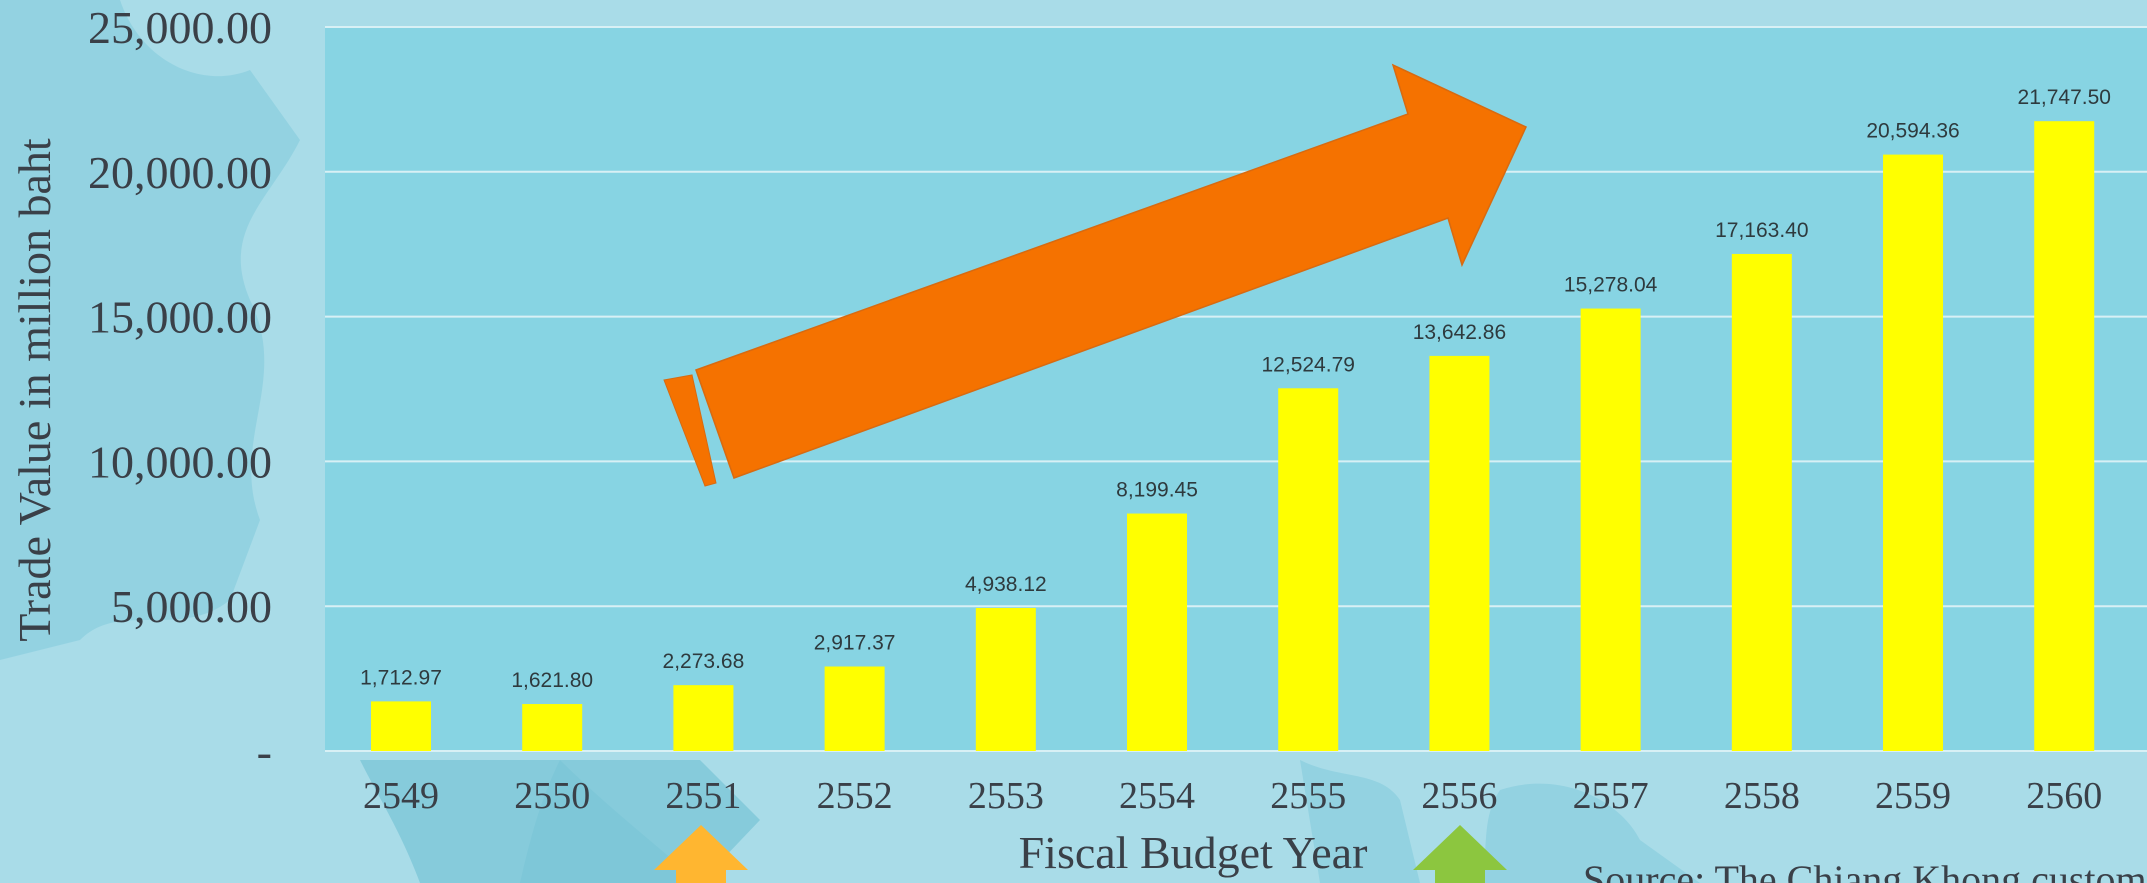 The height and width of the screenshot is (883, 2147). Describe the element at coordinates (401, 796) in the screenshot. I see `x-tick-label: 2549` at that location.